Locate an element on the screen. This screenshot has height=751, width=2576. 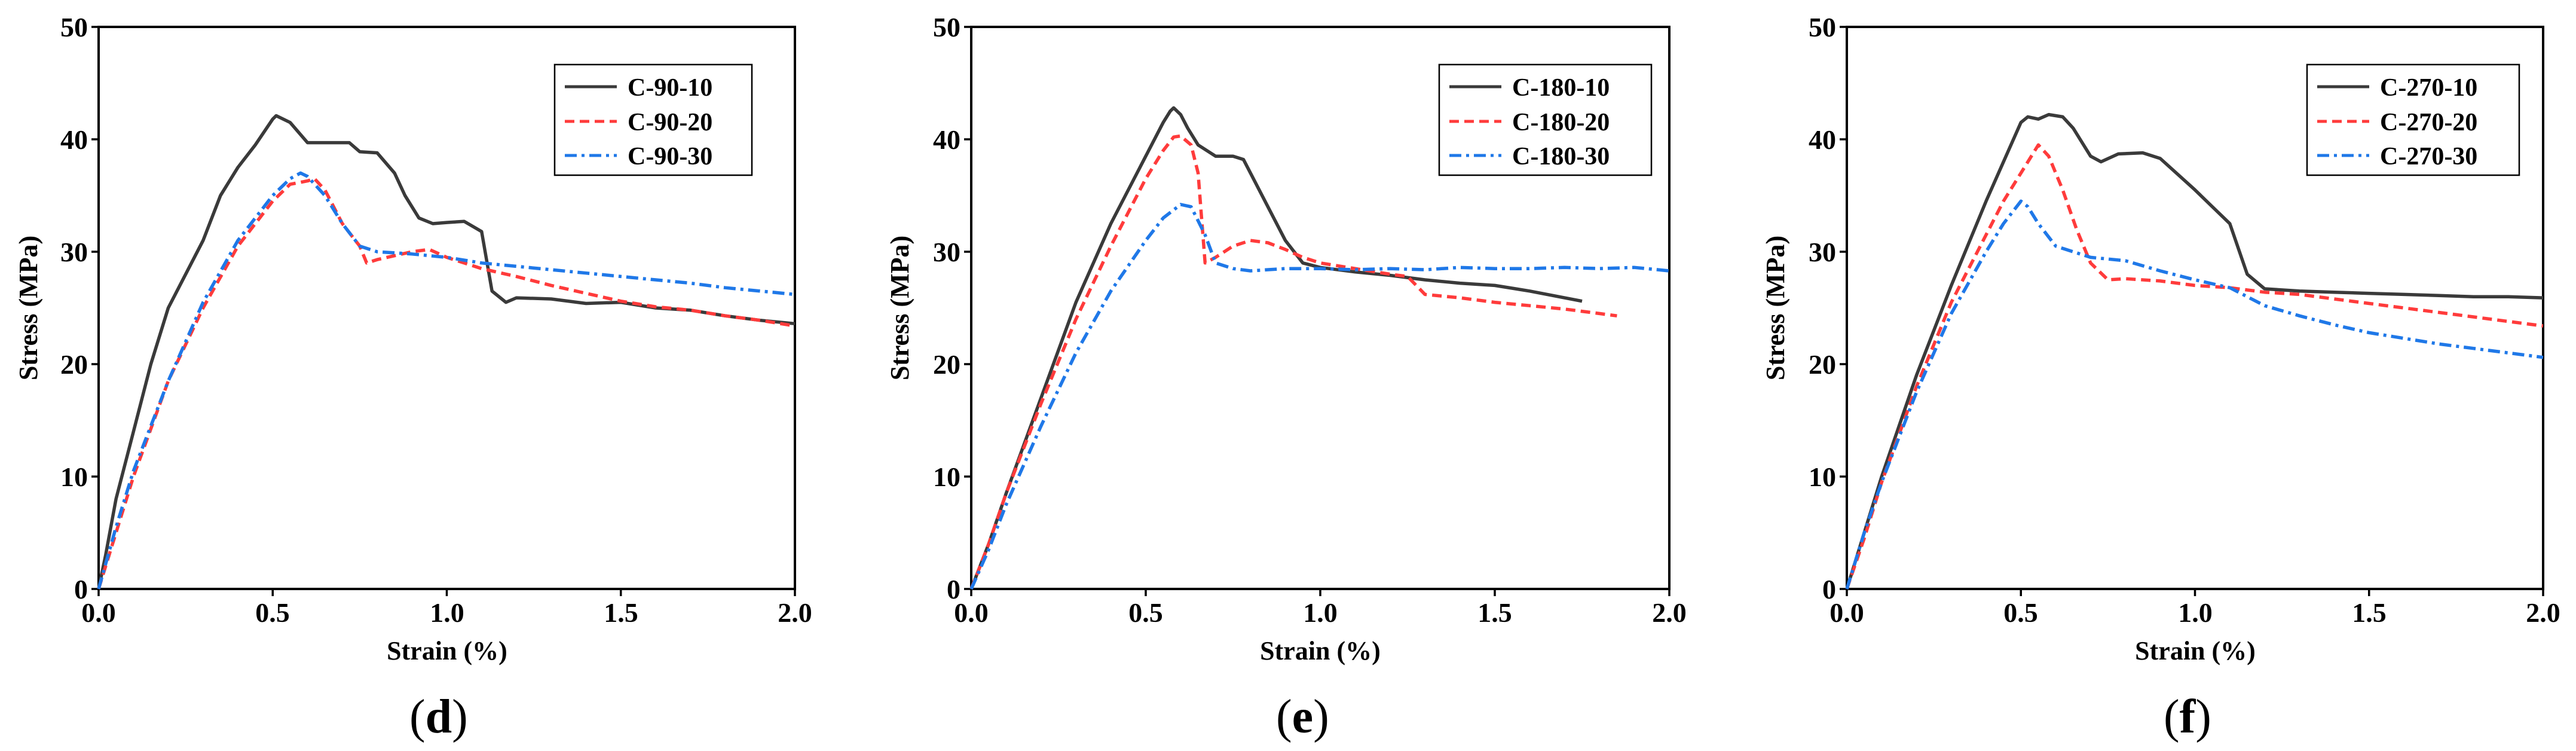
panel-label-letter: e is located at coordinates (1303, 717).